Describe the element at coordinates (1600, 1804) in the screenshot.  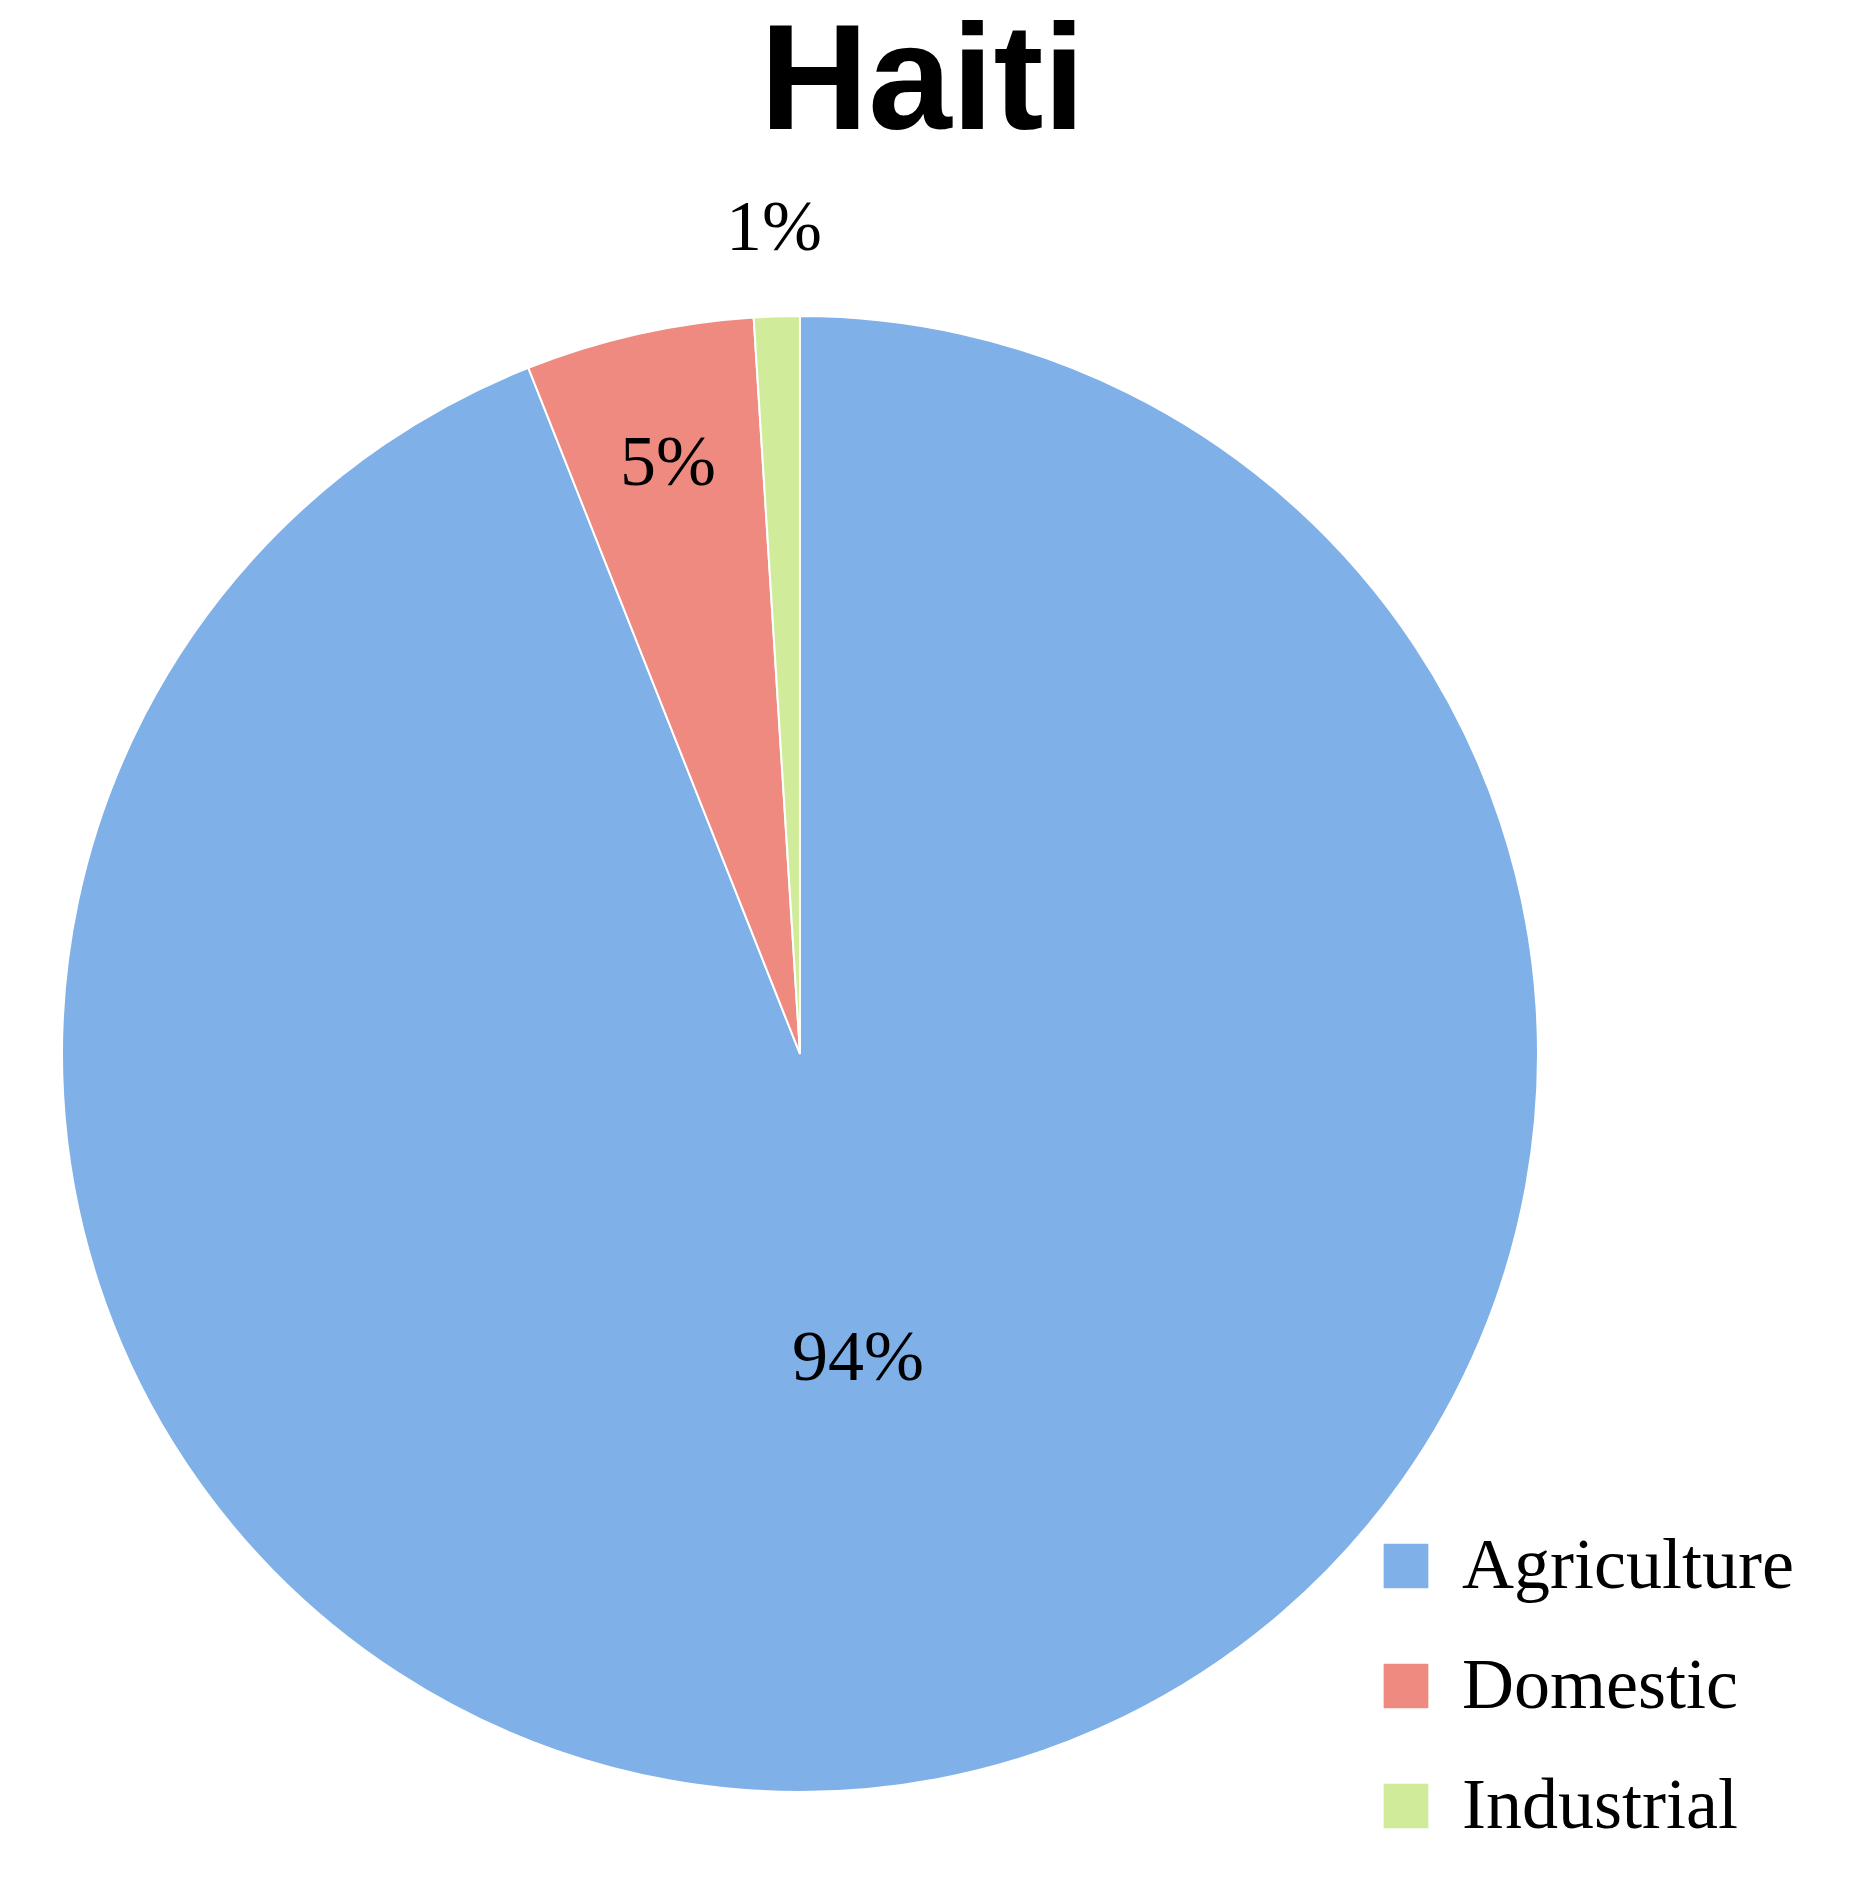
I see `legend-label: Industrial` at that location.